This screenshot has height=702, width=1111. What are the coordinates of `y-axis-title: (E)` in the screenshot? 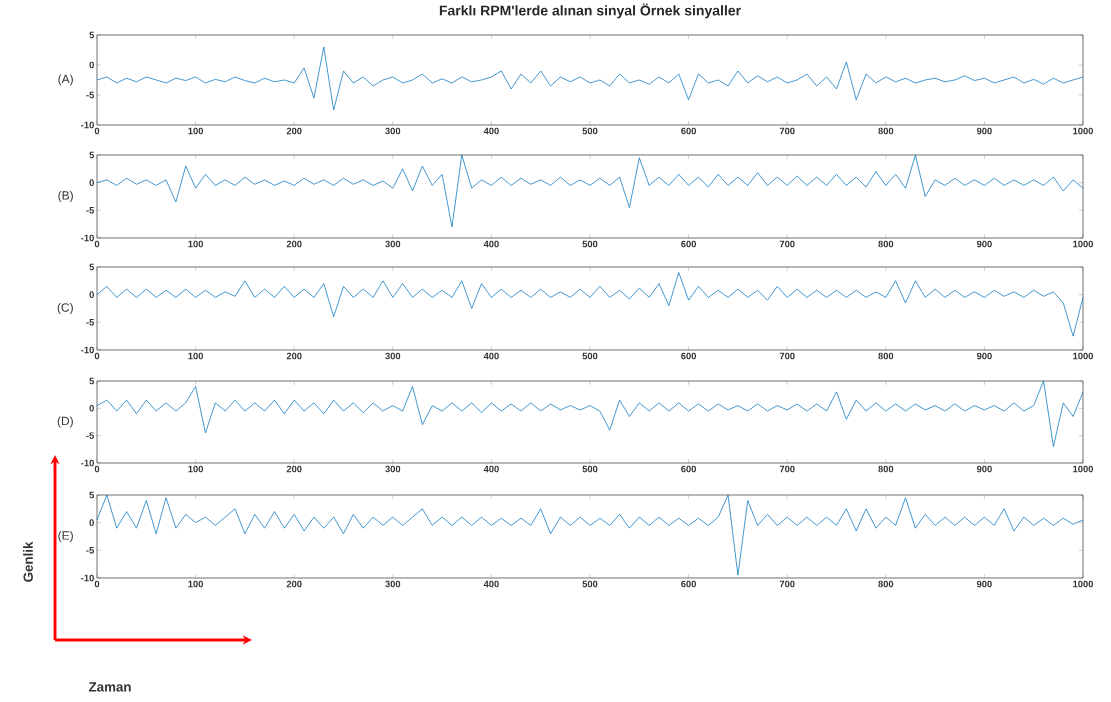 It's located at (65, 536).